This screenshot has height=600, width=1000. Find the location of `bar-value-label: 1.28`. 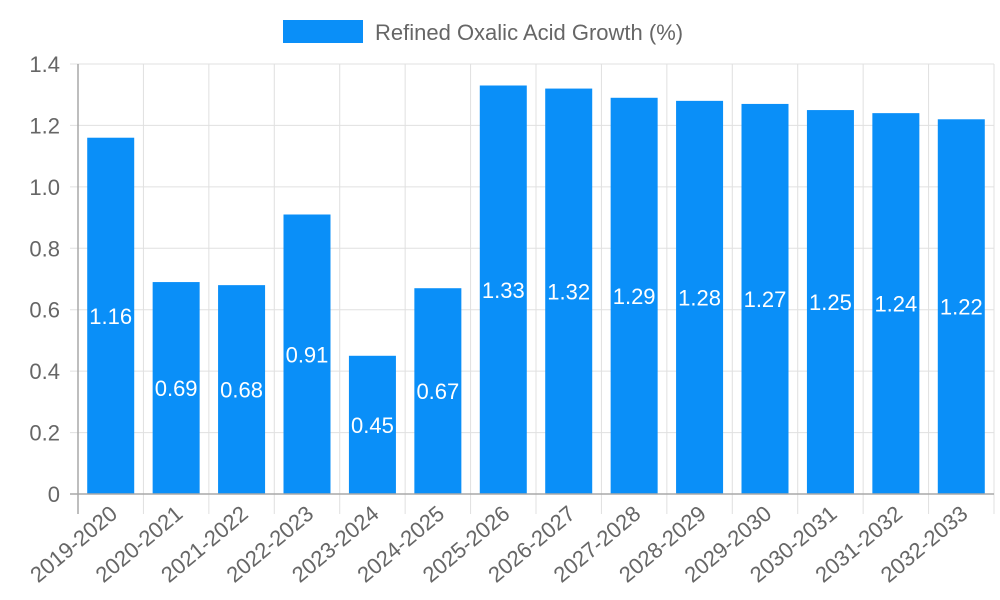

bar-value-label: 1.28 is located at coordinates (699, 297).